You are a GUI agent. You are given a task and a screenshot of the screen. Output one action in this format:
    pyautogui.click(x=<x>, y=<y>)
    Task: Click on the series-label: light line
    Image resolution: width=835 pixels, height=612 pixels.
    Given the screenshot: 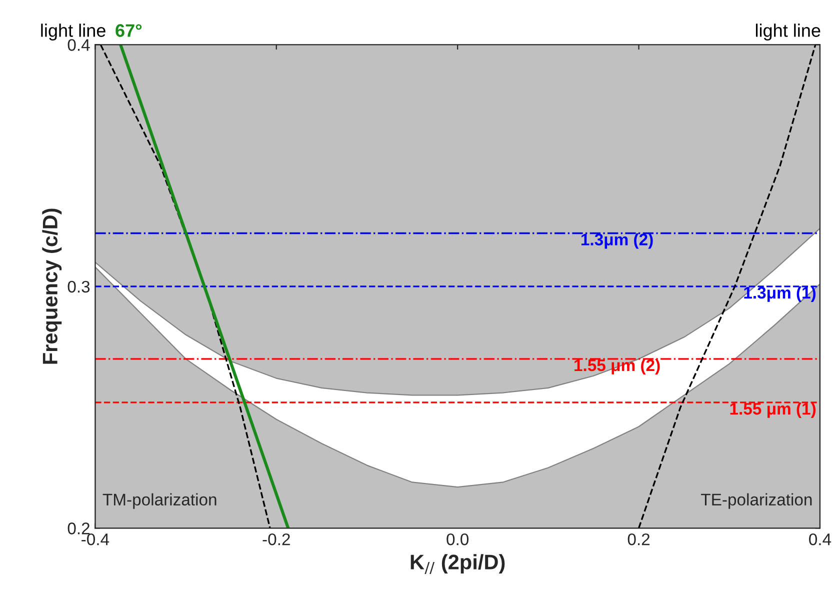 What is the action you would take?
    pyautogui.click(x=788, y=32)
    